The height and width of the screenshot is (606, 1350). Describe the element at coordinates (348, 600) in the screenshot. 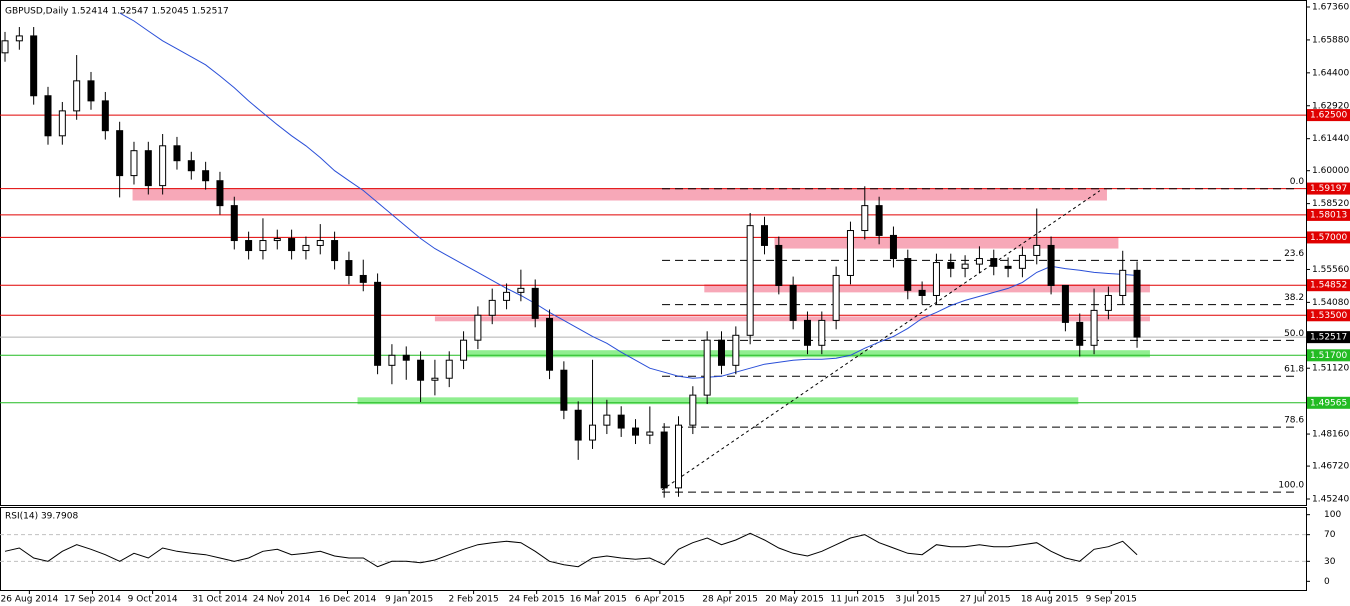

I see `x-tick-label: 16 Dec 2014` at that location.